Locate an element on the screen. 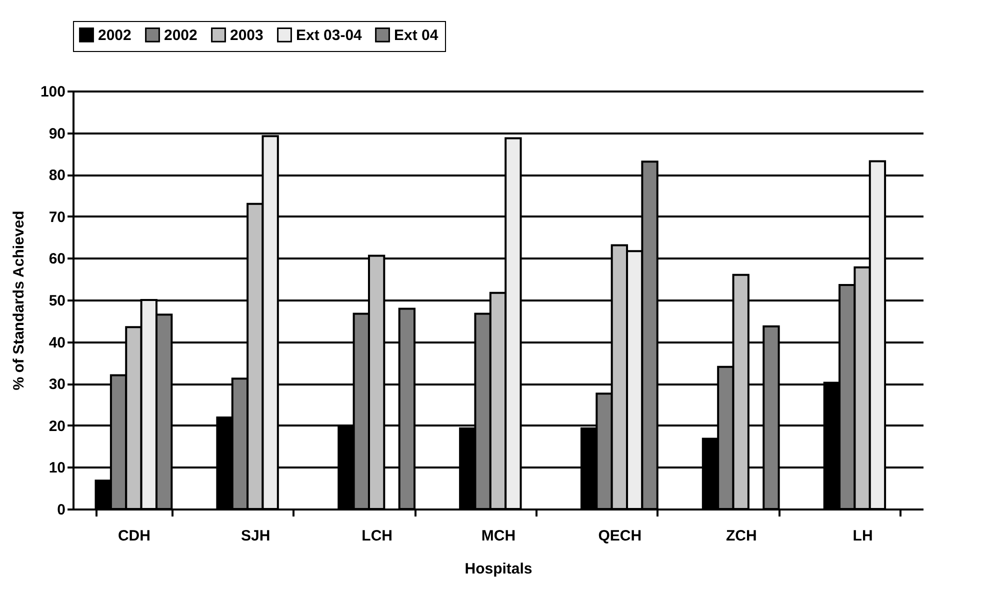  y-tick-label: 80 is located at coordinates (57, 175).